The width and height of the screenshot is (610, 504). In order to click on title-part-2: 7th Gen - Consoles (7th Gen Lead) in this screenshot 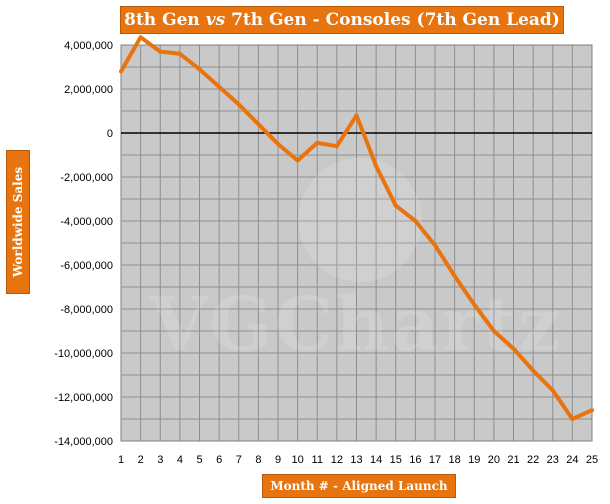, I will do `click(392, 20)`.